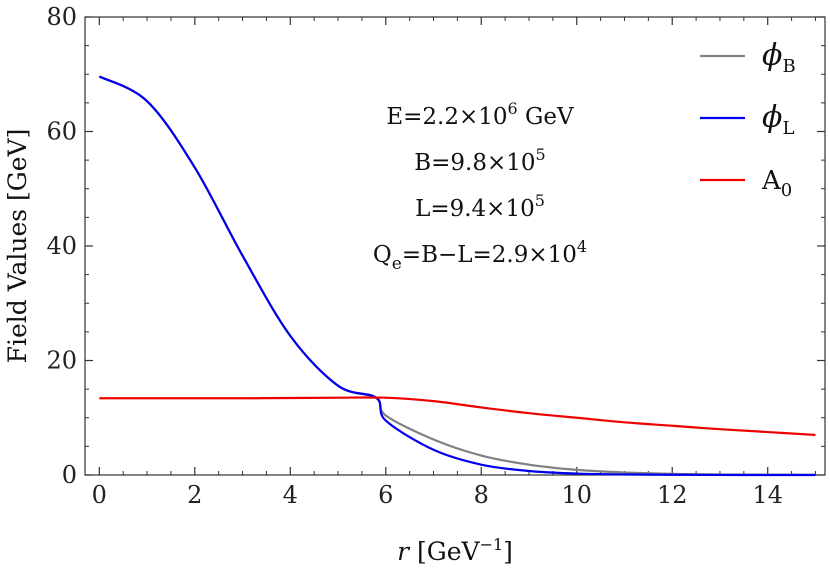 The width and height of the screenshot is (830, 572). I want to click on x-tick-label: 12, so click(672, 495).